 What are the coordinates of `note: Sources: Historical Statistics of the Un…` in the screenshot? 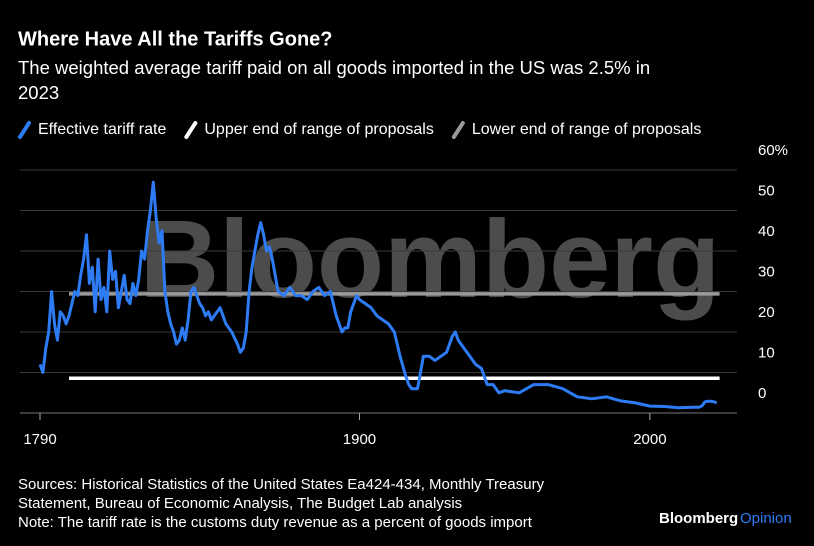 It's located at (281, 484).